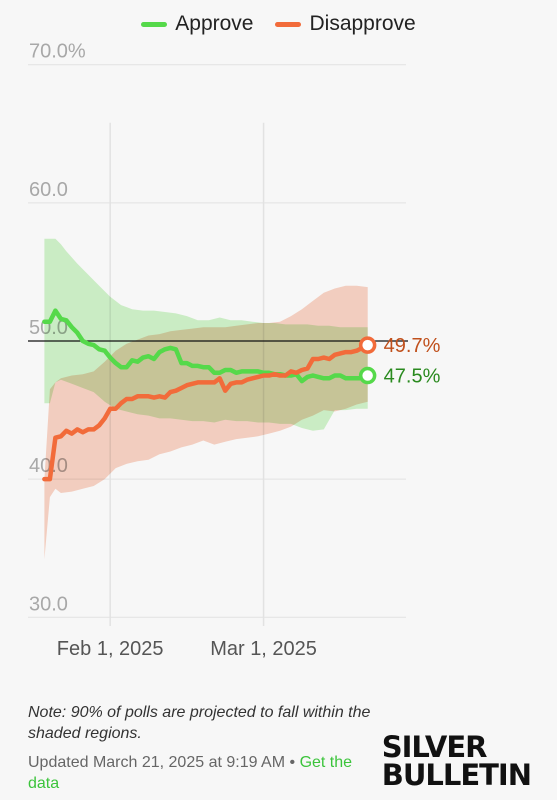 The image size is (557, 800). What do you see at coordinates (362, 23) in the screenshot?
I see `legend-label-disapprove: Disapprove` at bounding box center [362, 23].